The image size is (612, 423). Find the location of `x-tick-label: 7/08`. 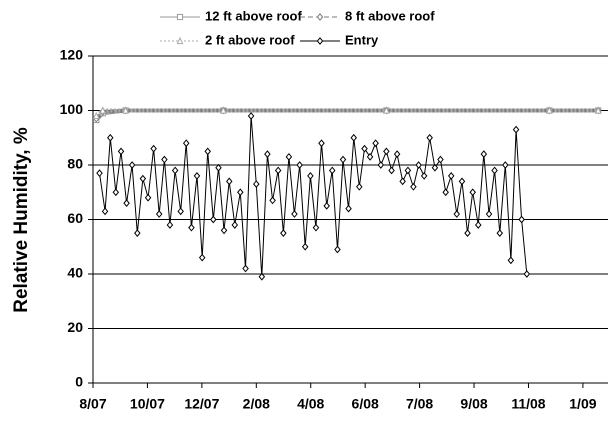

x-tick-label: 7/08 is located at coordinates (419, 404).